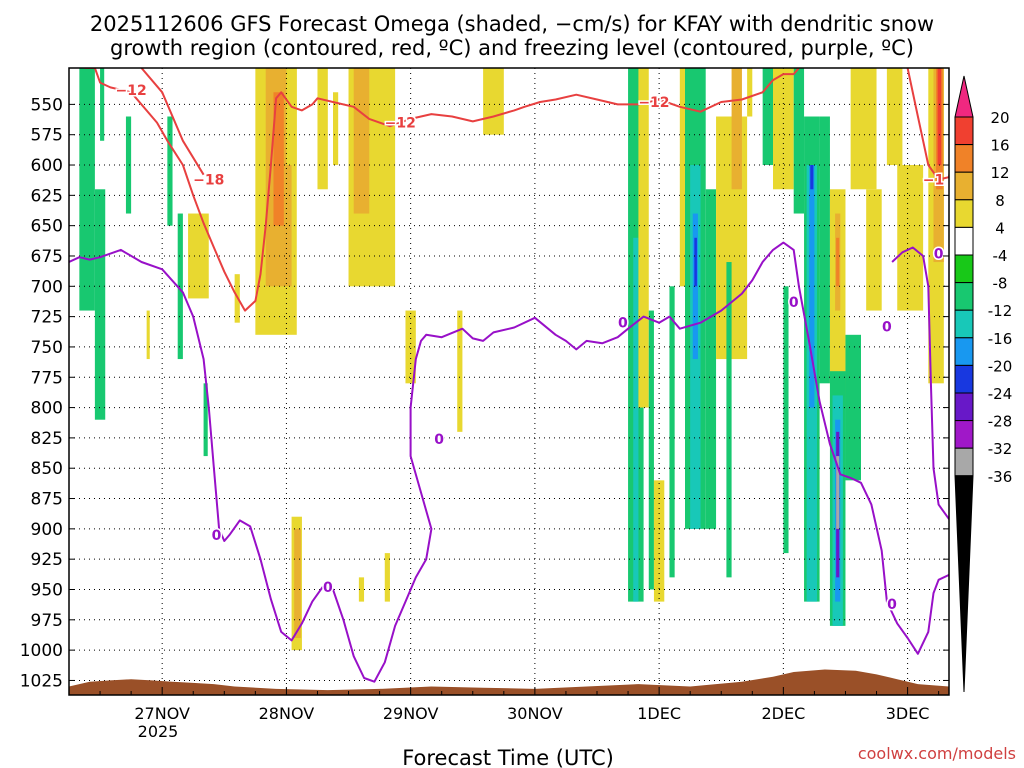 The image size is (1024, 768). What do you see at coordinates (1000, 422) in the screenshot?
I see `colorbar-label: -28` at bounding box center [1000, 422].